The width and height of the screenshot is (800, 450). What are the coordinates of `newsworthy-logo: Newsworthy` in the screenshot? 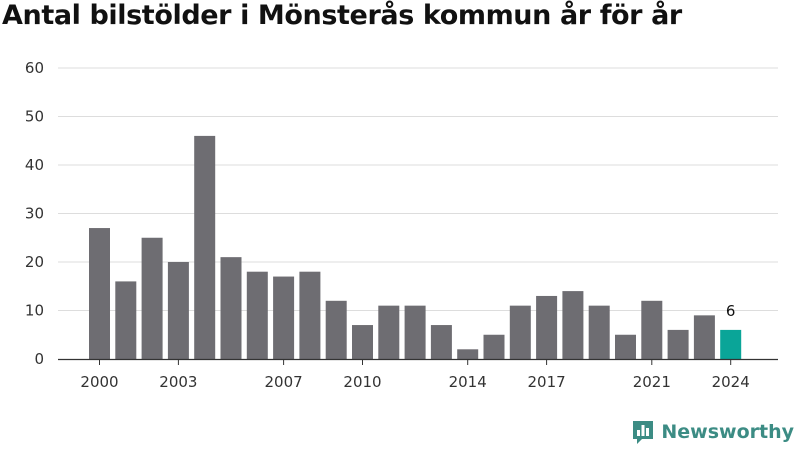 It's located at (712, 432).